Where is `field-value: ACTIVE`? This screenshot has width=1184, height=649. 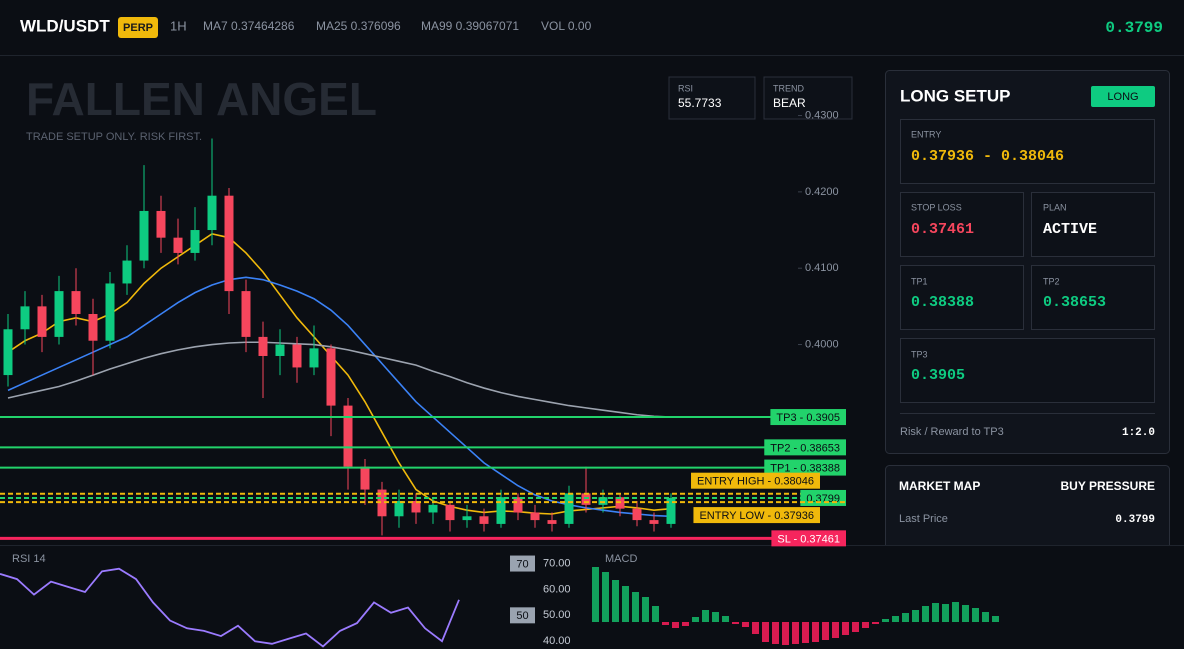
field-value: ACTIVE is located at coordinates (1070, 229).